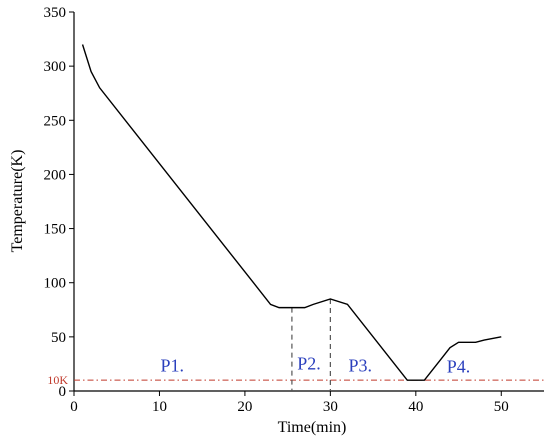  I want to click on y-tick-label: 300, so click(55, 67).